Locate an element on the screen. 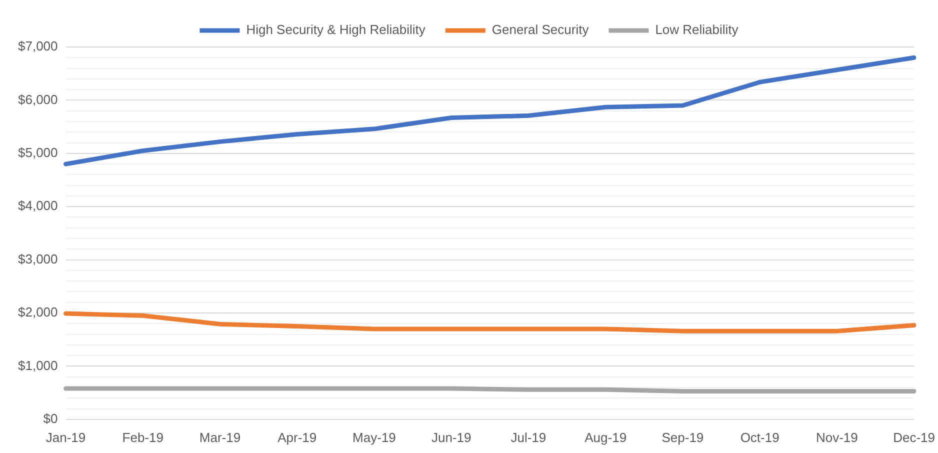 The height and width of the screenshot is (453, 938). legend-label: High Security & High Reliability is located at coordinates (336, 30).